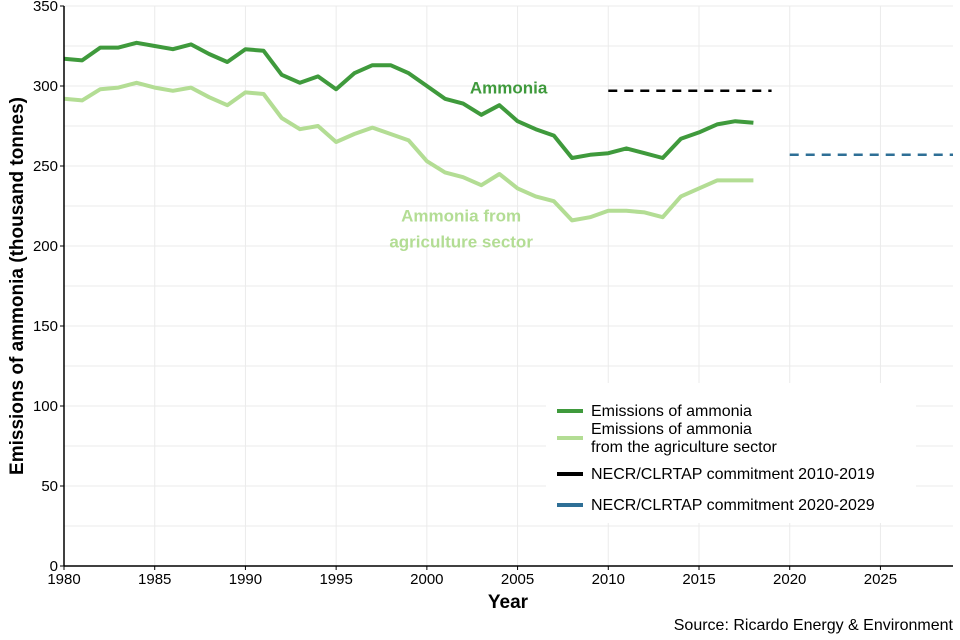 This screenshot has height=640, width=960. Describe the element at coordinates (517, 579) in the screenshot. I see `x-tick-label: 2005` at that location.